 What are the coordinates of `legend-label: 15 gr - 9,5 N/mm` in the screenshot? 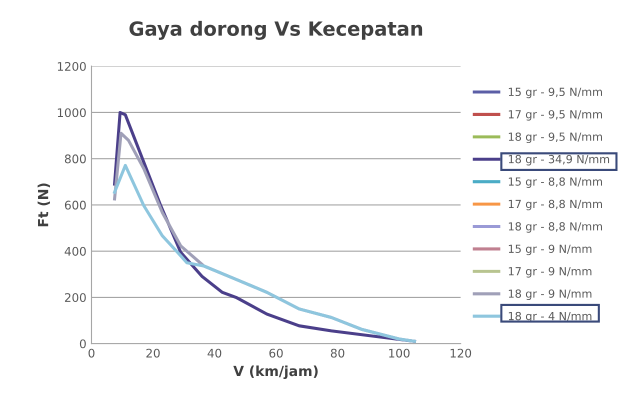 It's located at (555, 93).